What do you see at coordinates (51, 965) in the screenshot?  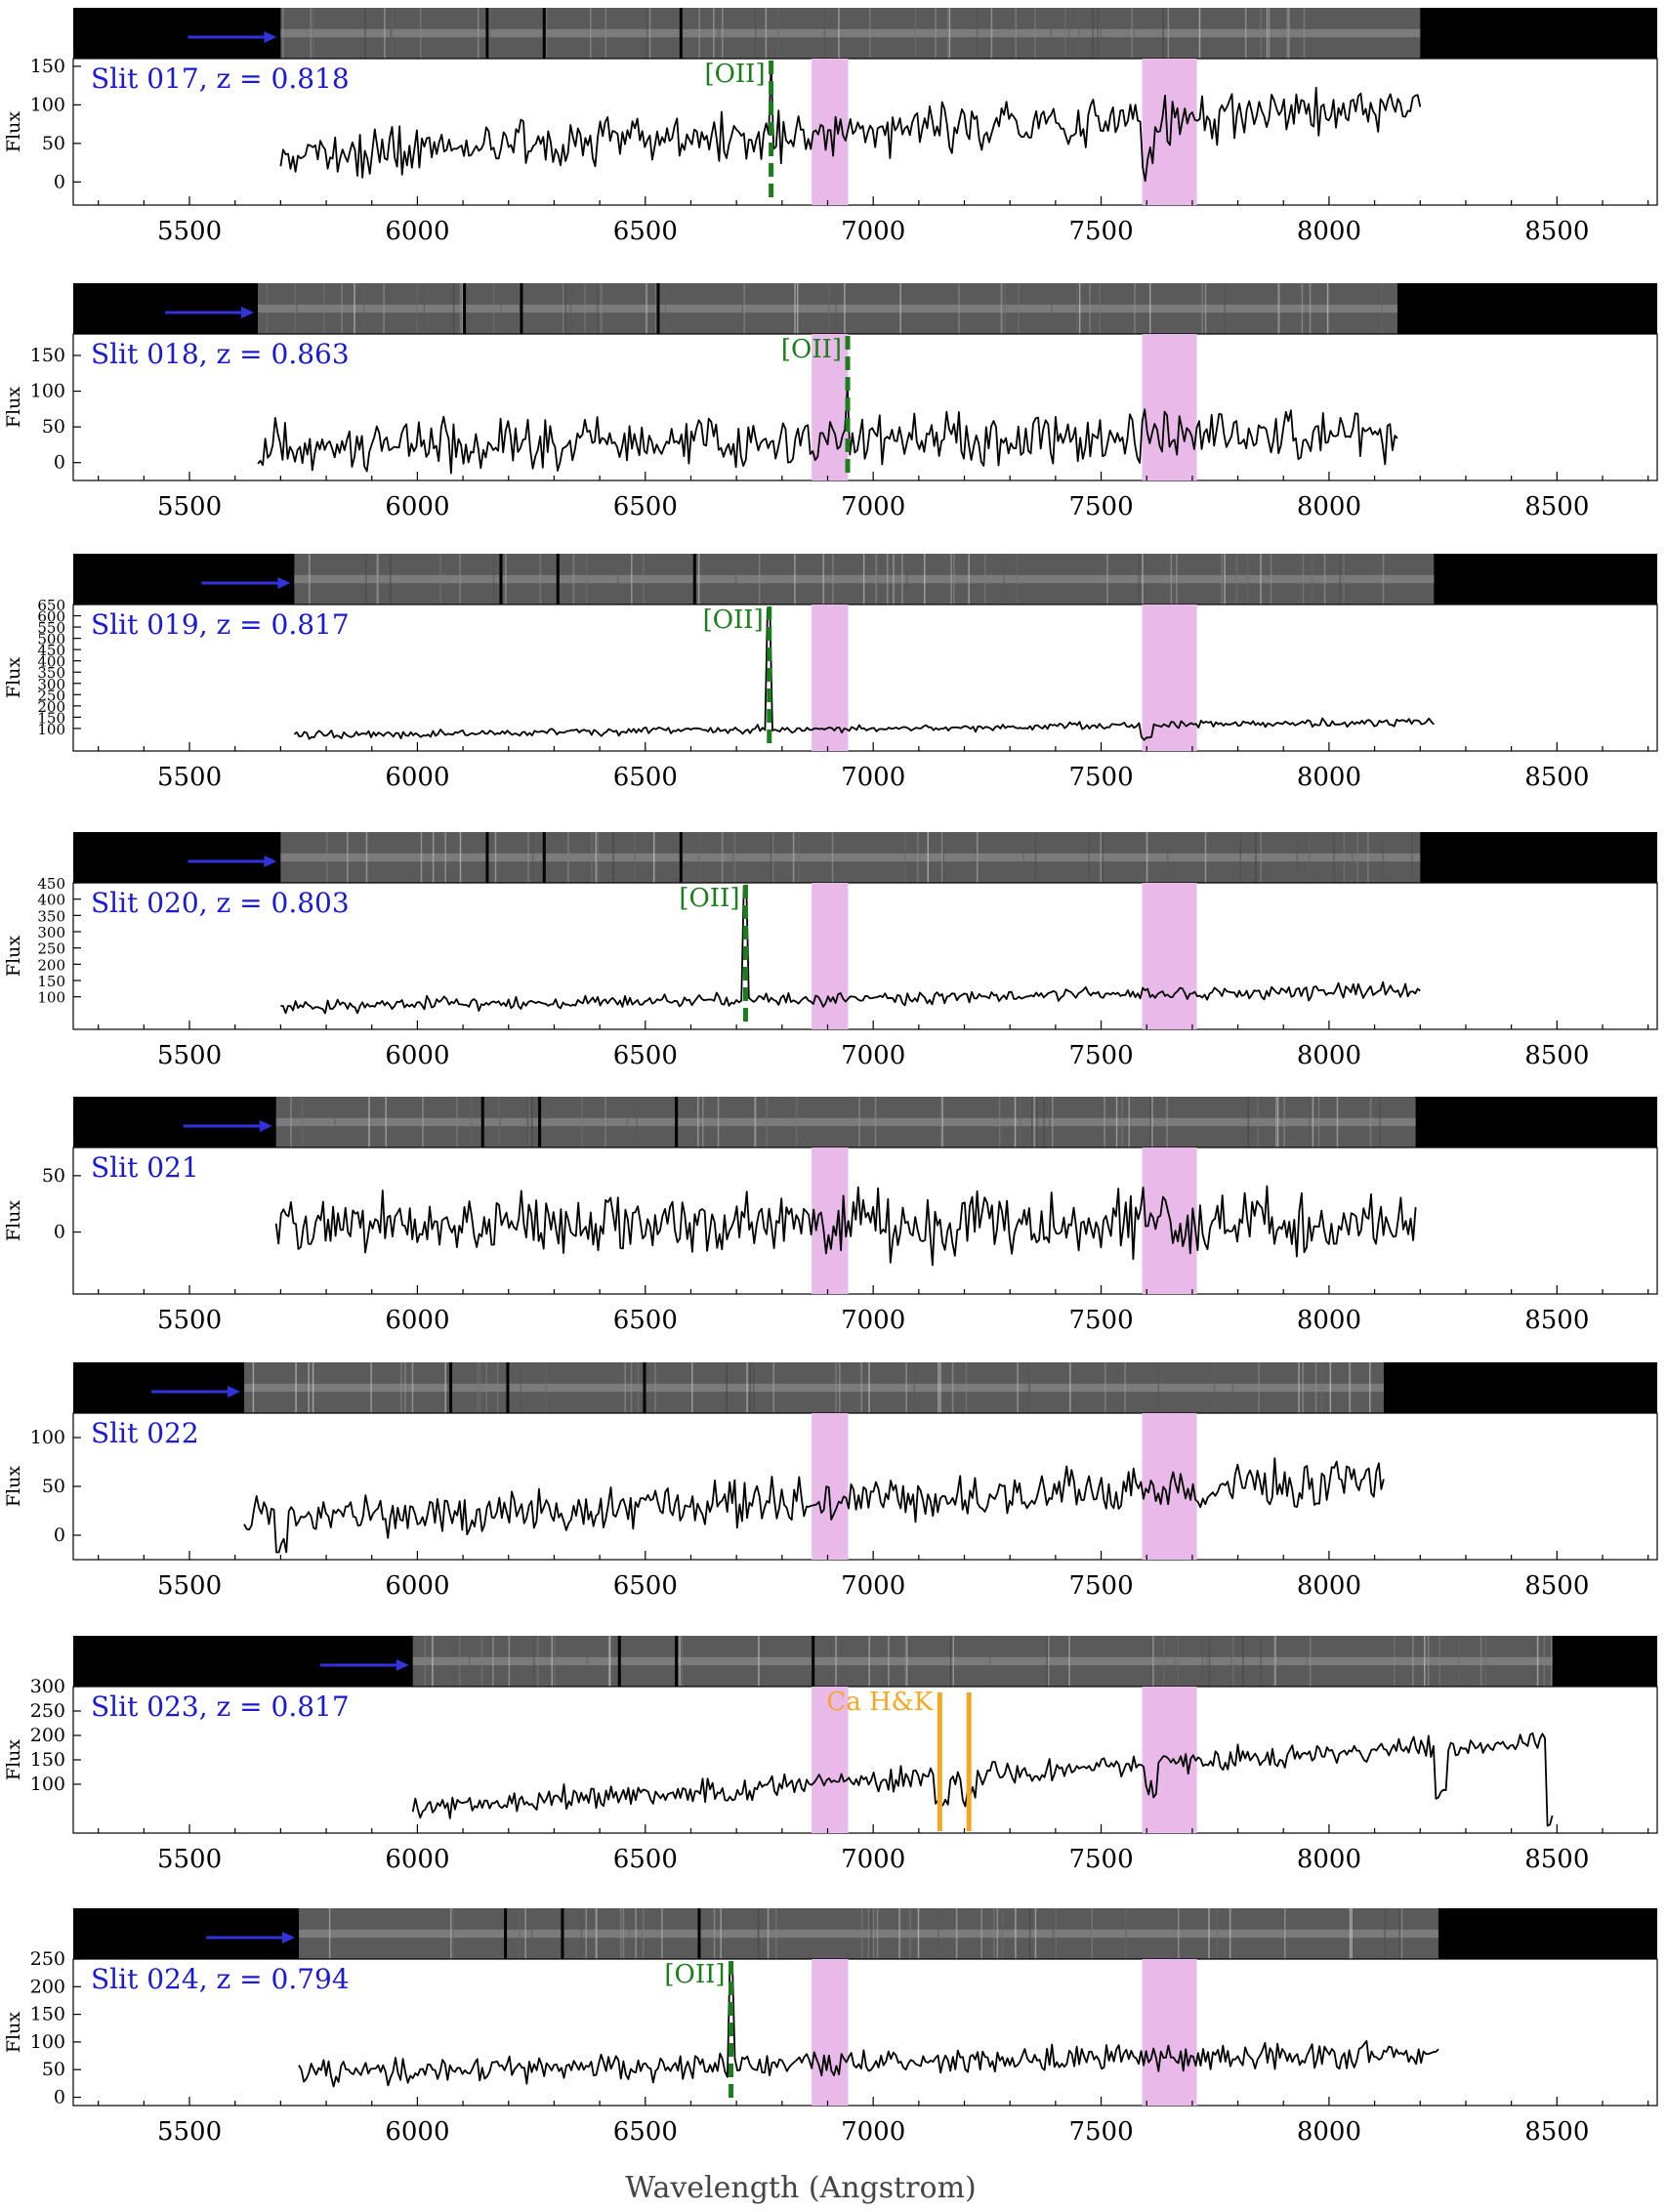 I see `y-tick-label: 200` at bounding box center [51, 965].